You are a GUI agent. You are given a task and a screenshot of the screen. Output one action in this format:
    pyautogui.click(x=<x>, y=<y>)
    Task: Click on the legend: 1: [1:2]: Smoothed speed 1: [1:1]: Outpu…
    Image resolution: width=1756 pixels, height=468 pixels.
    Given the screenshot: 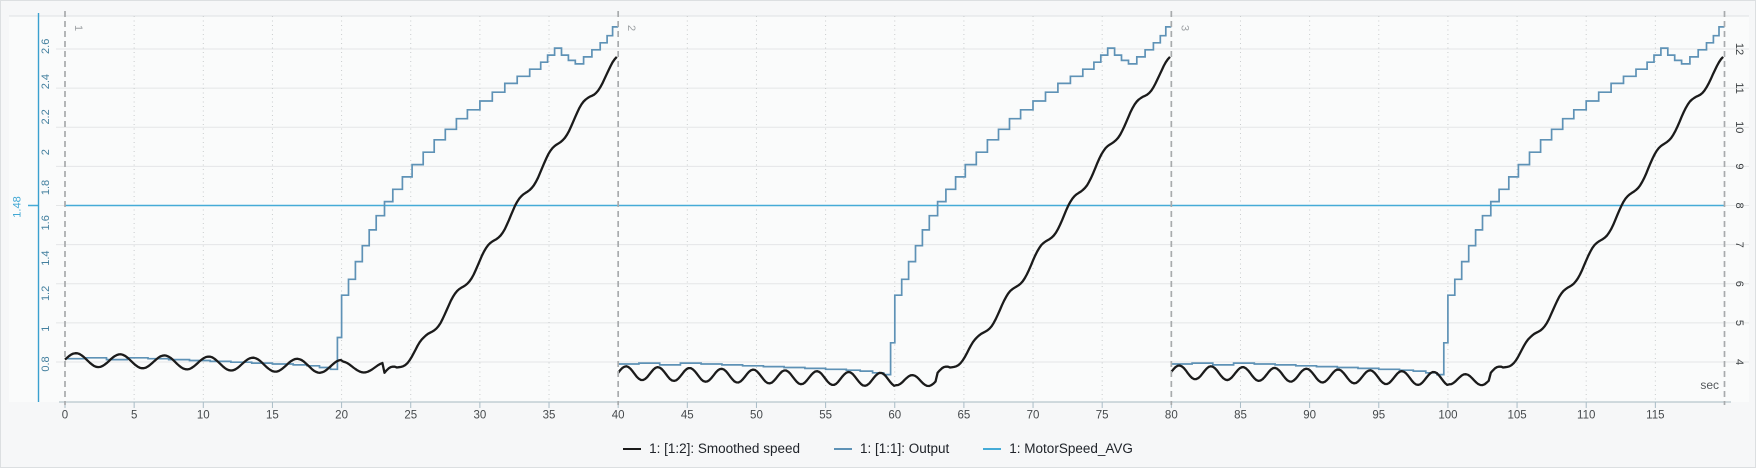 What is the action you would take?
    pyautogui.click(x=878, y=448)
    